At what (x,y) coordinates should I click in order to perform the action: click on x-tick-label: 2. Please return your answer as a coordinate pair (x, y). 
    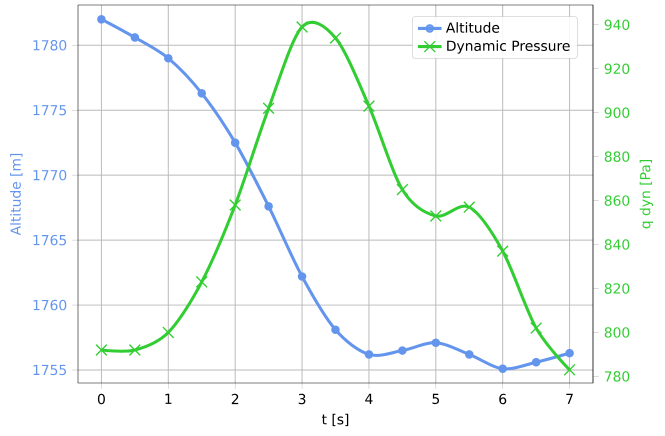
    Looking at the image, I should click on (235, 399).